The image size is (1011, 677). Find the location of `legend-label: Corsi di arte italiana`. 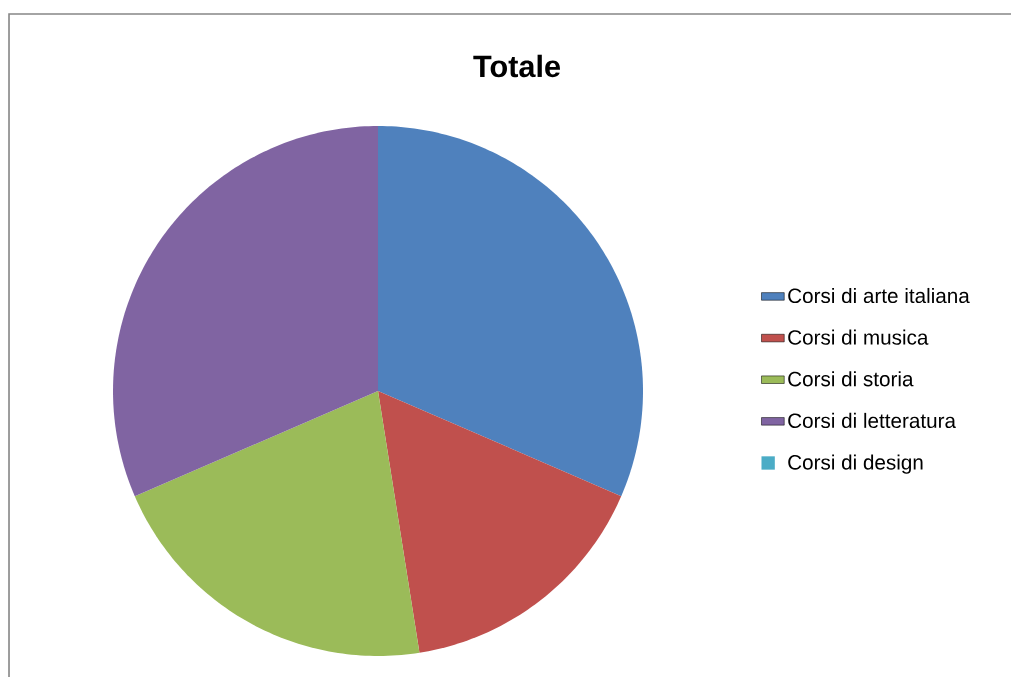

legend-label: Corsi di arte italiana is located at coordinates (879, 295).